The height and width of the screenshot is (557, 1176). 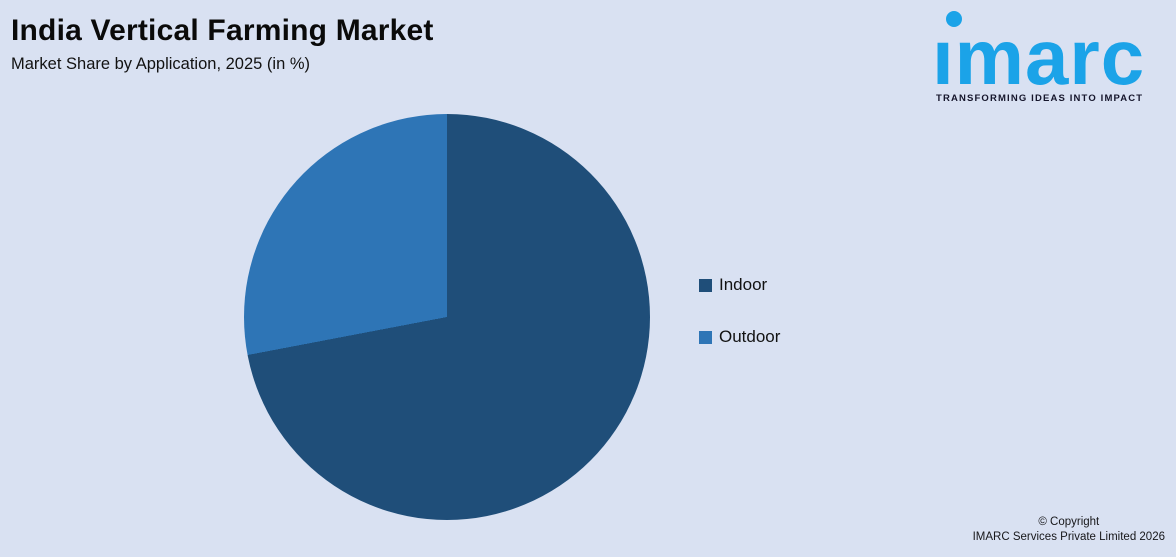 I want to click on logo-dot-icon, so click(x=954, y=19).